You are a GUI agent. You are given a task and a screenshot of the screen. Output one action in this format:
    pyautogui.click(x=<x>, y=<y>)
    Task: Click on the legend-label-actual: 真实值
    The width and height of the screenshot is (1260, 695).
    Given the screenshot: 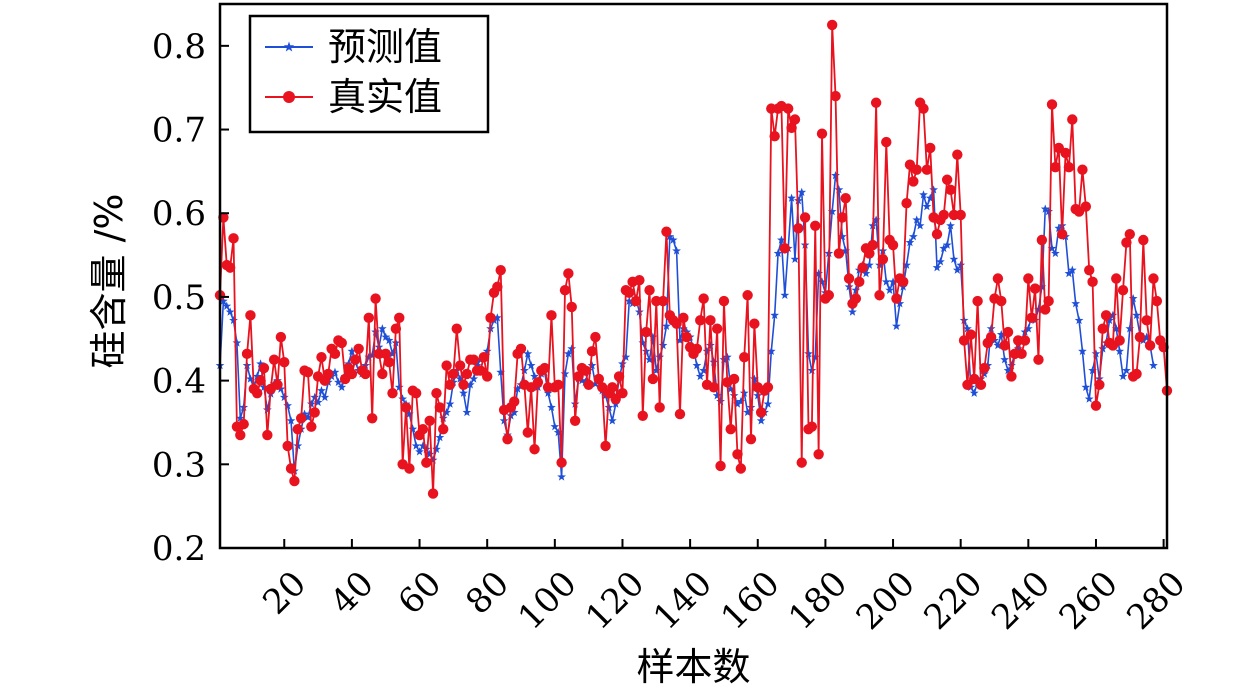 What is the action you would take?
    pyautogui.click(x=385, y=97)
    